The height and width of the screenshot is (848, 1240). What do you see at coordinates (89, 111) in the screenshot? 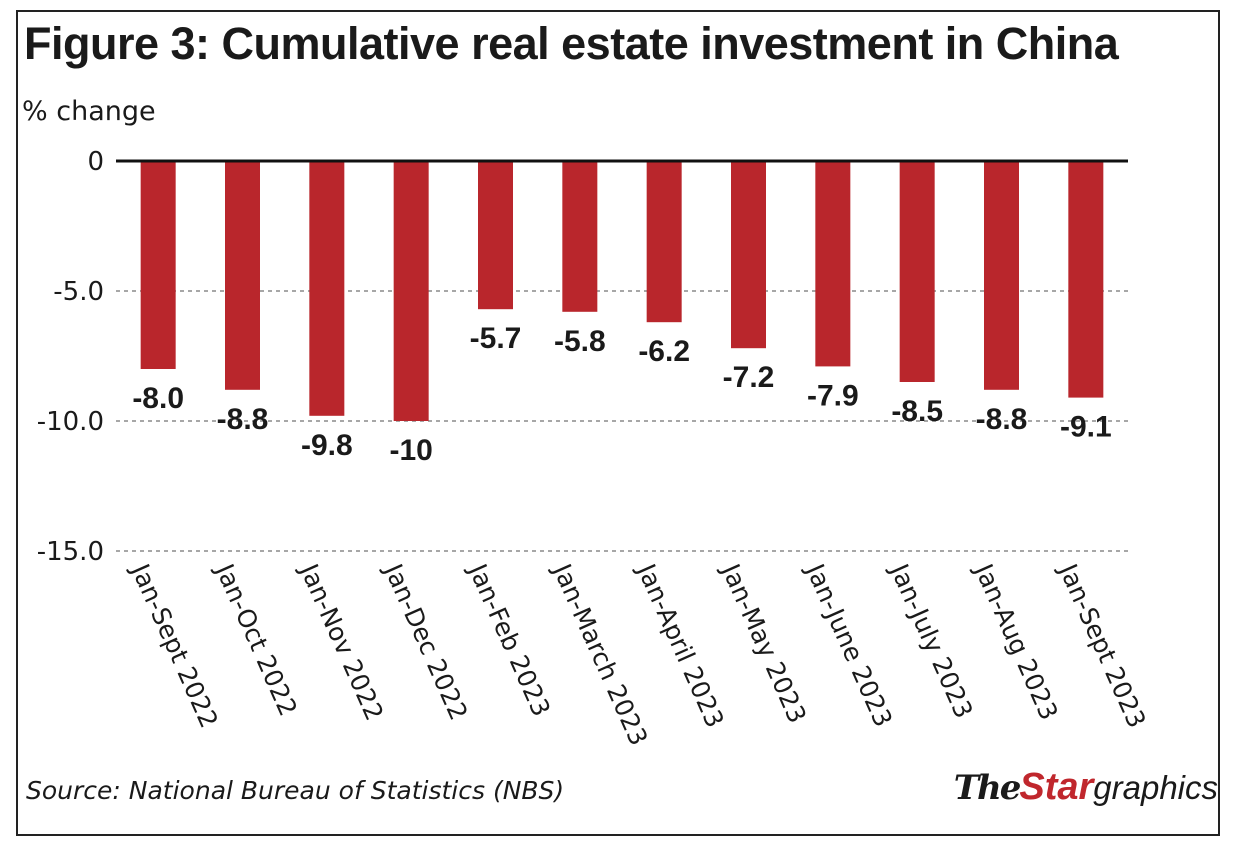
I see `y-axis-unit-label: % change` at bounding box center [89, 111].